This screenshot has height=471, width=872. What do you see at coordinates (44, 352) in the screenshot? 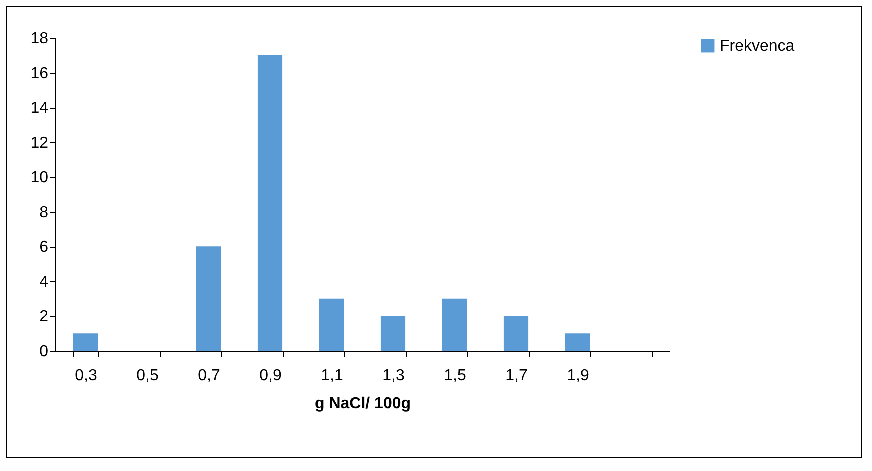
I see `y-tick-label: 0` at bounding box center [44, 352].